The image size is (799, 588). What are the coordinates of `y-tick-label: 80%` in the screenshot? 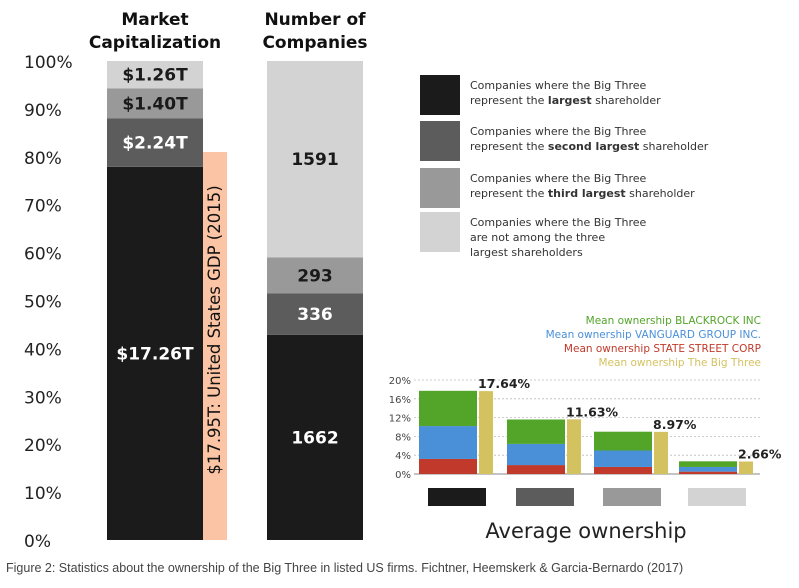 It's located at (43, 159).